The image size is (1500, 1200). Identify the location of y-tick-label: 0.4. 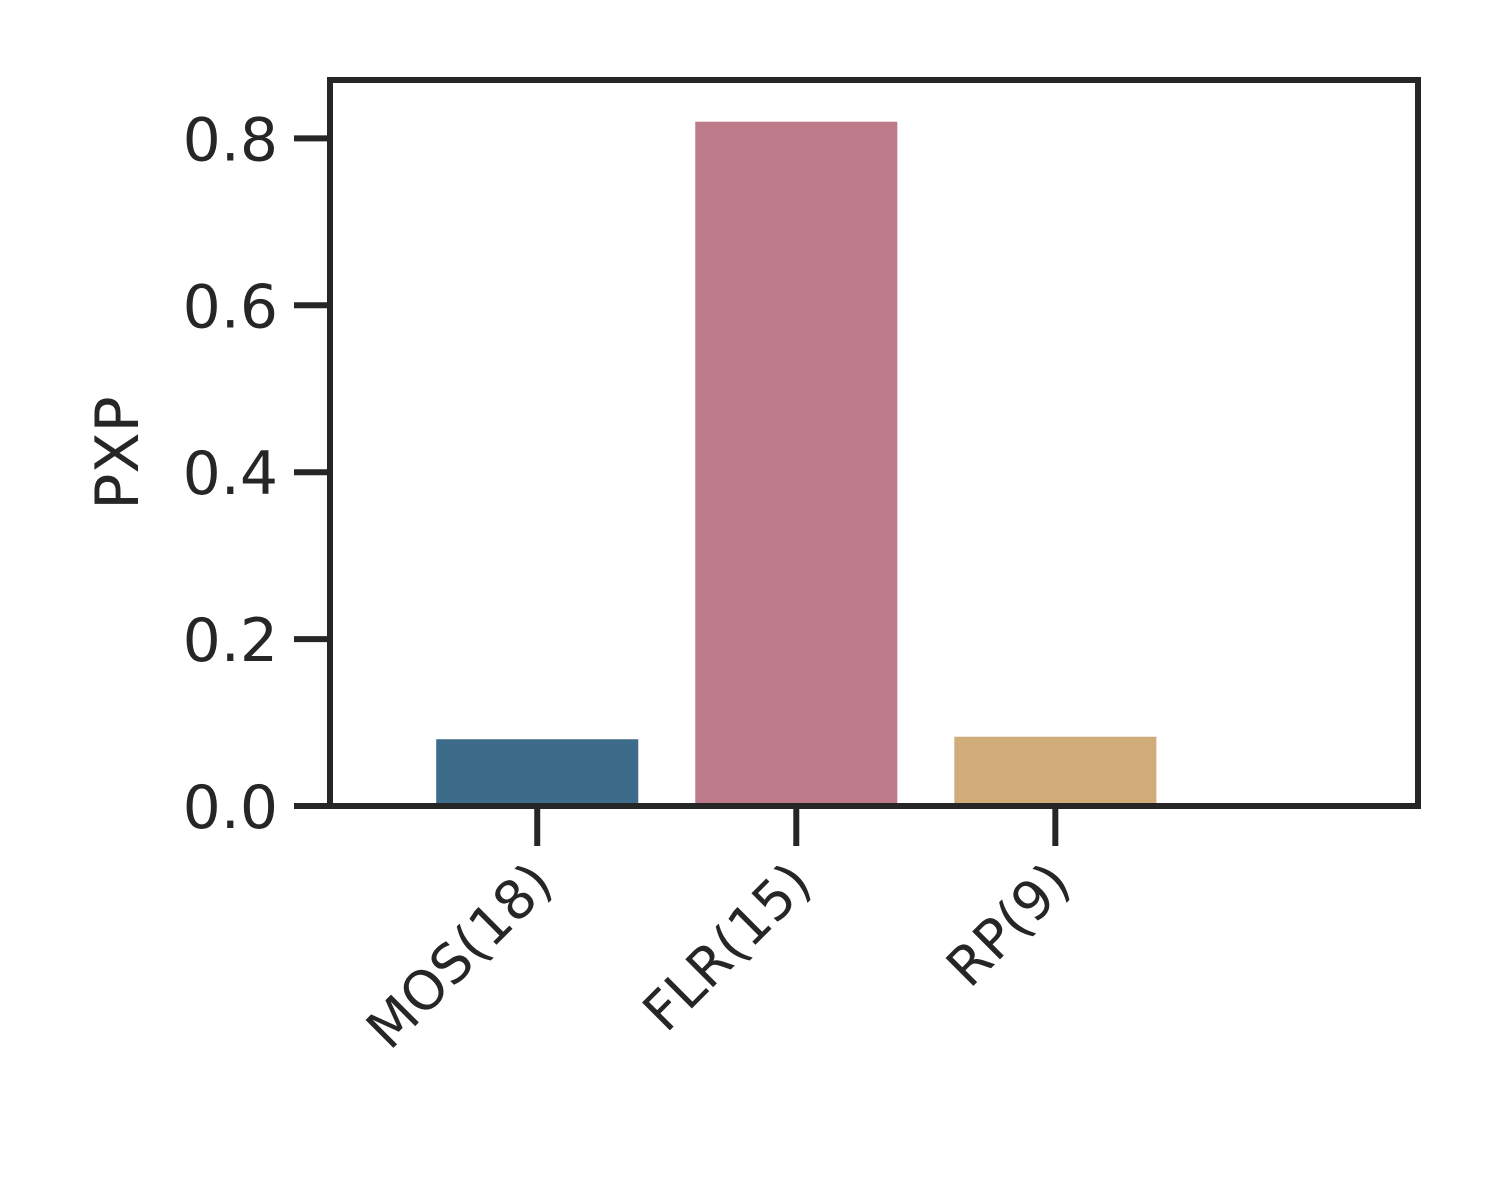
(230, 474).